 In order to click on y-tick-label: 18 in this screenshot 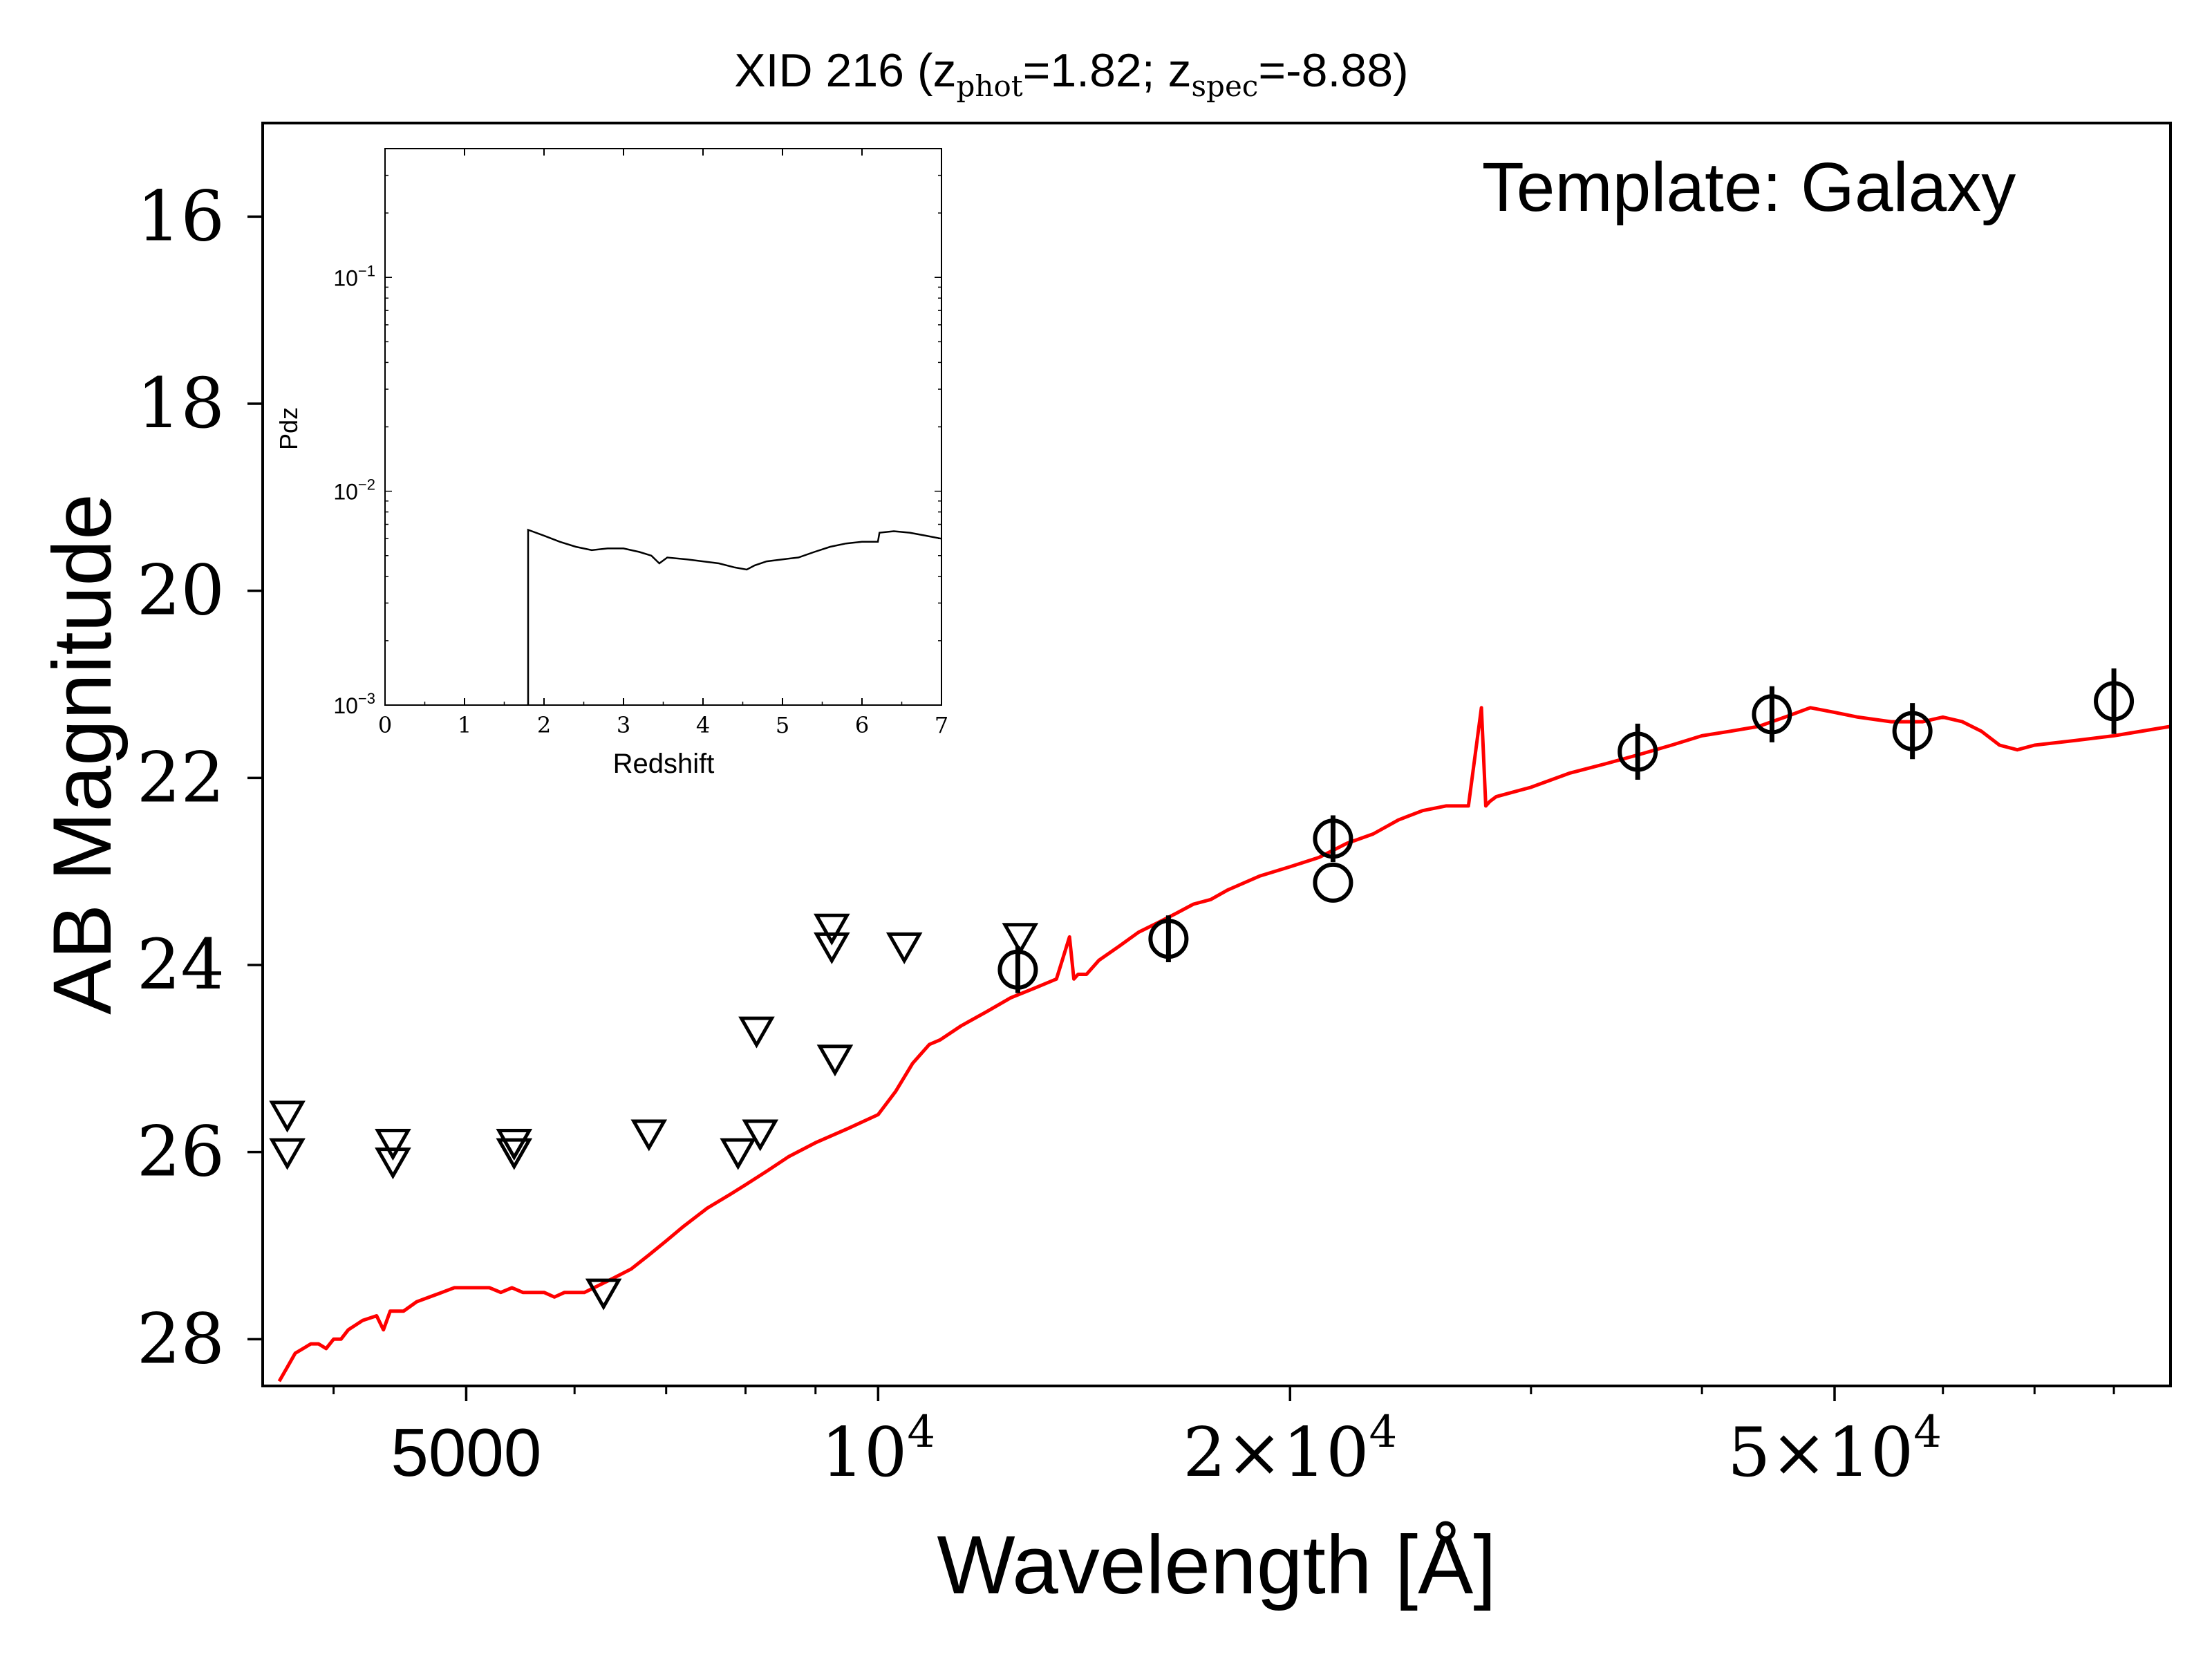, I will do `click(181, 404)`.